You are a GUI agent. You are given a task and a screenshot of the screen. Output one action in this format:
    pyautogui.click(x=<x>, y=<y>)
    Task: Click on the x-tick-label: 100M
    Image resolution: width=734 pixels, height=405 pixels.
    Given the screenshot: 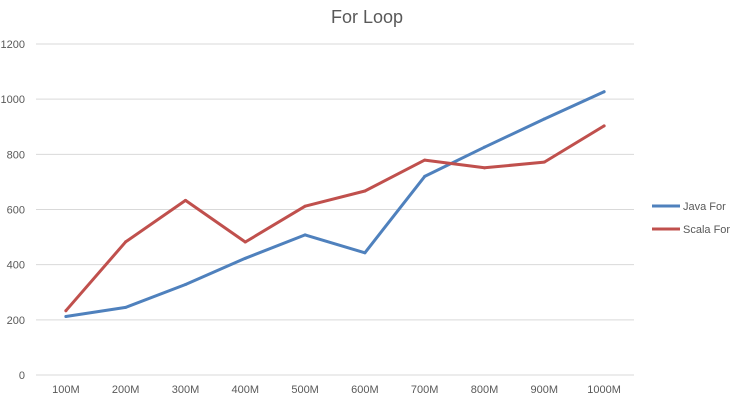 What is the action you would take?
    pyautogui.click(x=66, y=390)
    